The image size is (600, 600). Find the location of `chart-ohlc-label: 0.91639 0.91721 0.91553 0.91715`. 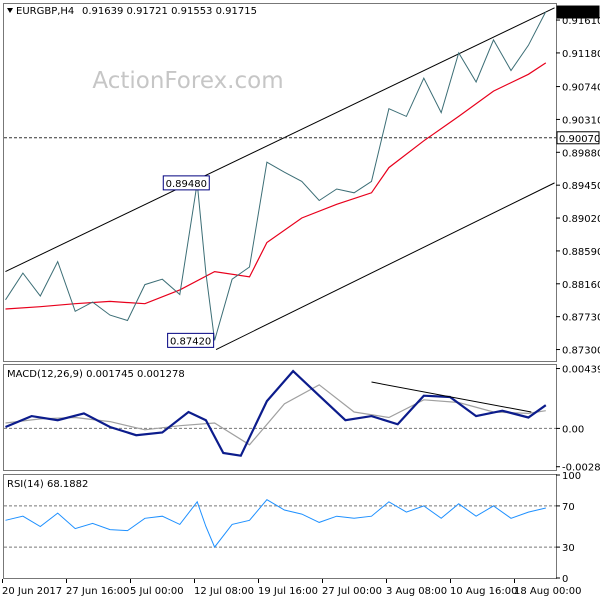

chart-ohlc-label: 0.91639 0.91721 0.91553 0.91715 is located at coordinates (169, 11).